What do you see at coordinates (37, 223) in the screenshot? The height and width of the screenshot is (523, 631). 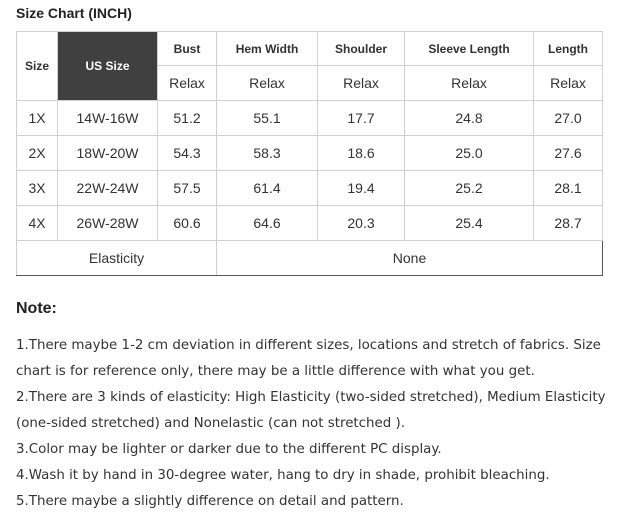 I see `cell-size: 4X` at bounding box center [37, 223].